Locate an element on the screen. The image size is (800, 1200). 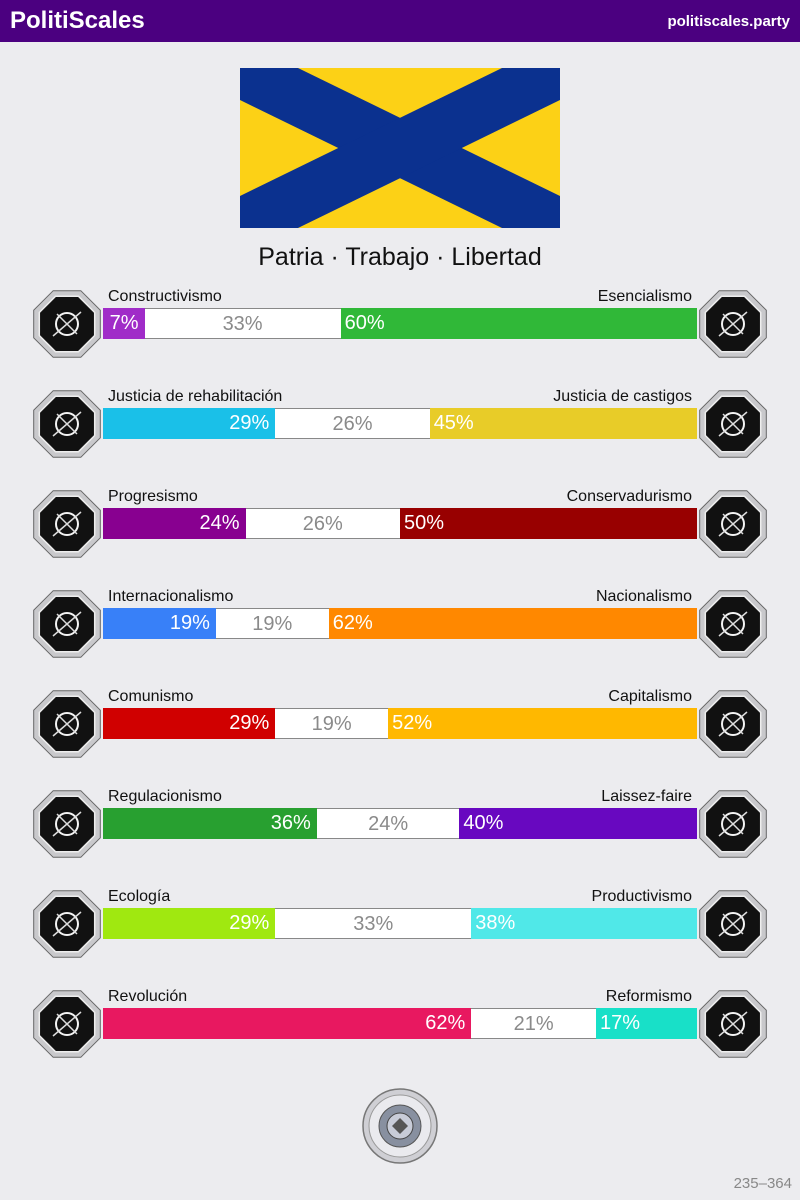
axis-row: Ecología Productivismo 29% 33% 38% is located at coordinates (400, 928).